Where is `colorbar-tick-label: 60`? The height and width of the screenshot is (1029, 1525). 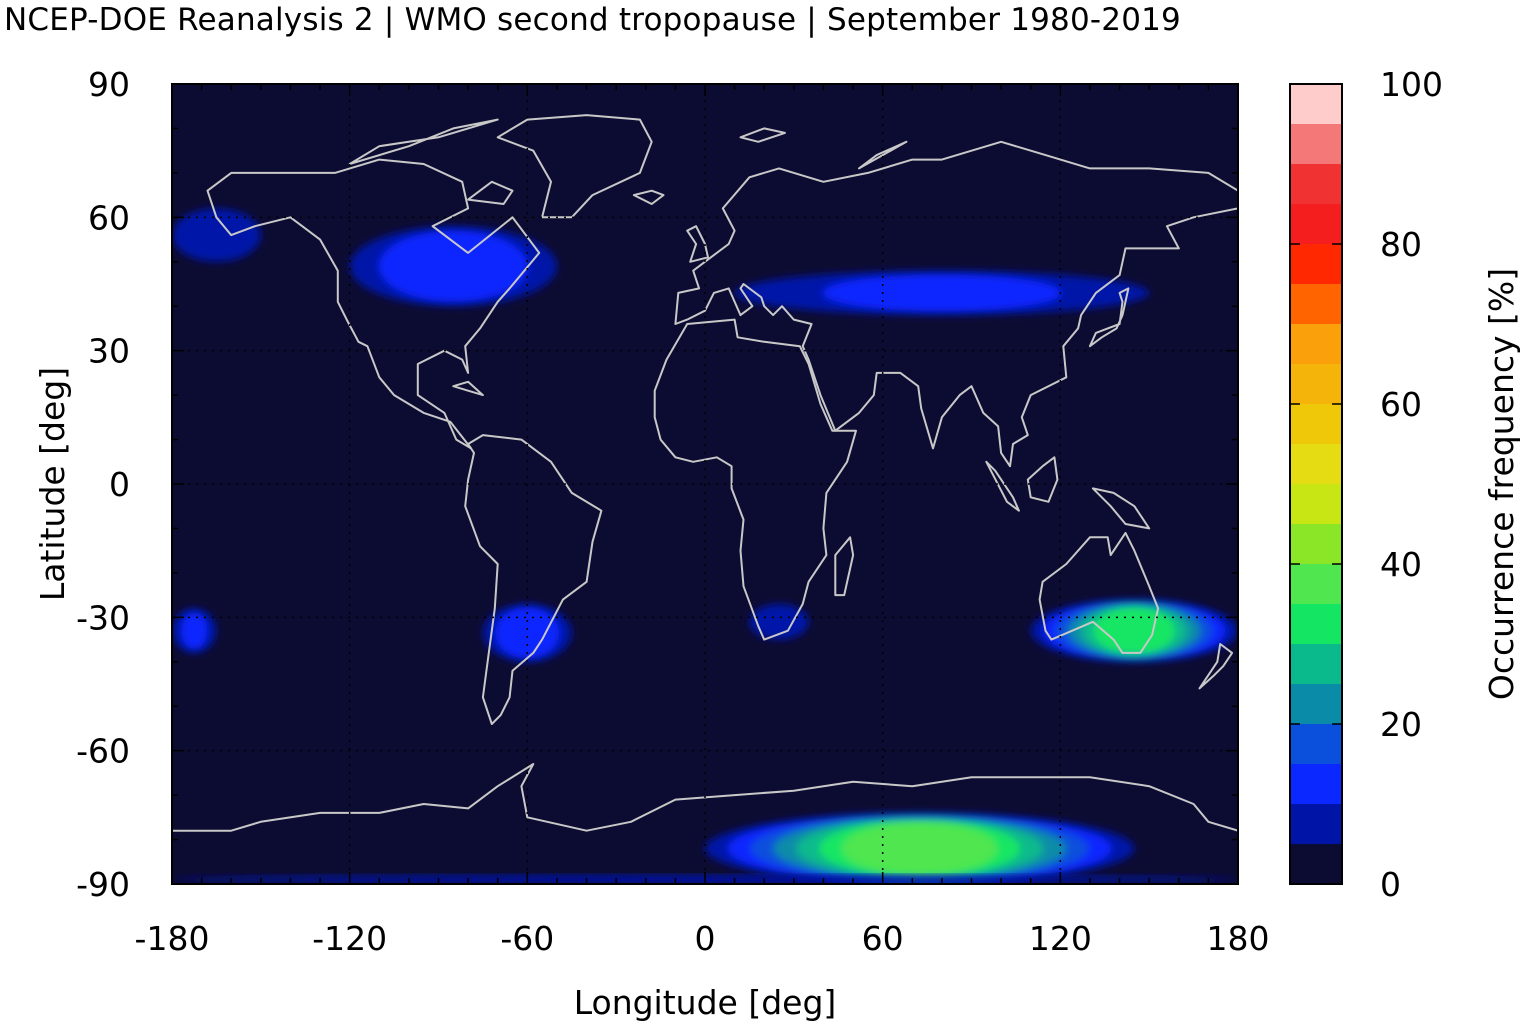
colorbar-tick-label: 60 is located at coordinates (1401, 404).